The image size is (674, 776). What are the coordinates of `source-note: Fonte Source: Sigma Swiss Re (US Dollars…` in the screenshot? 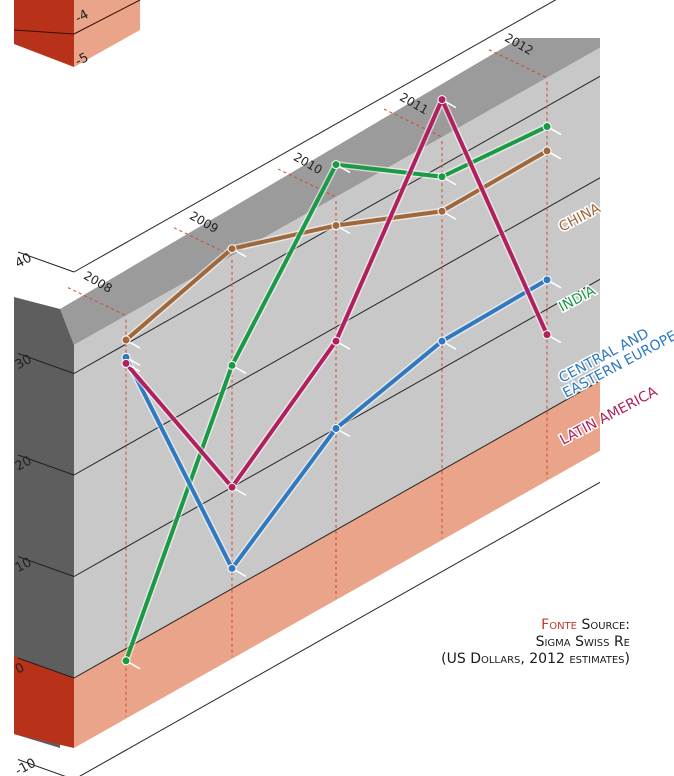 It's located at (535, 642).